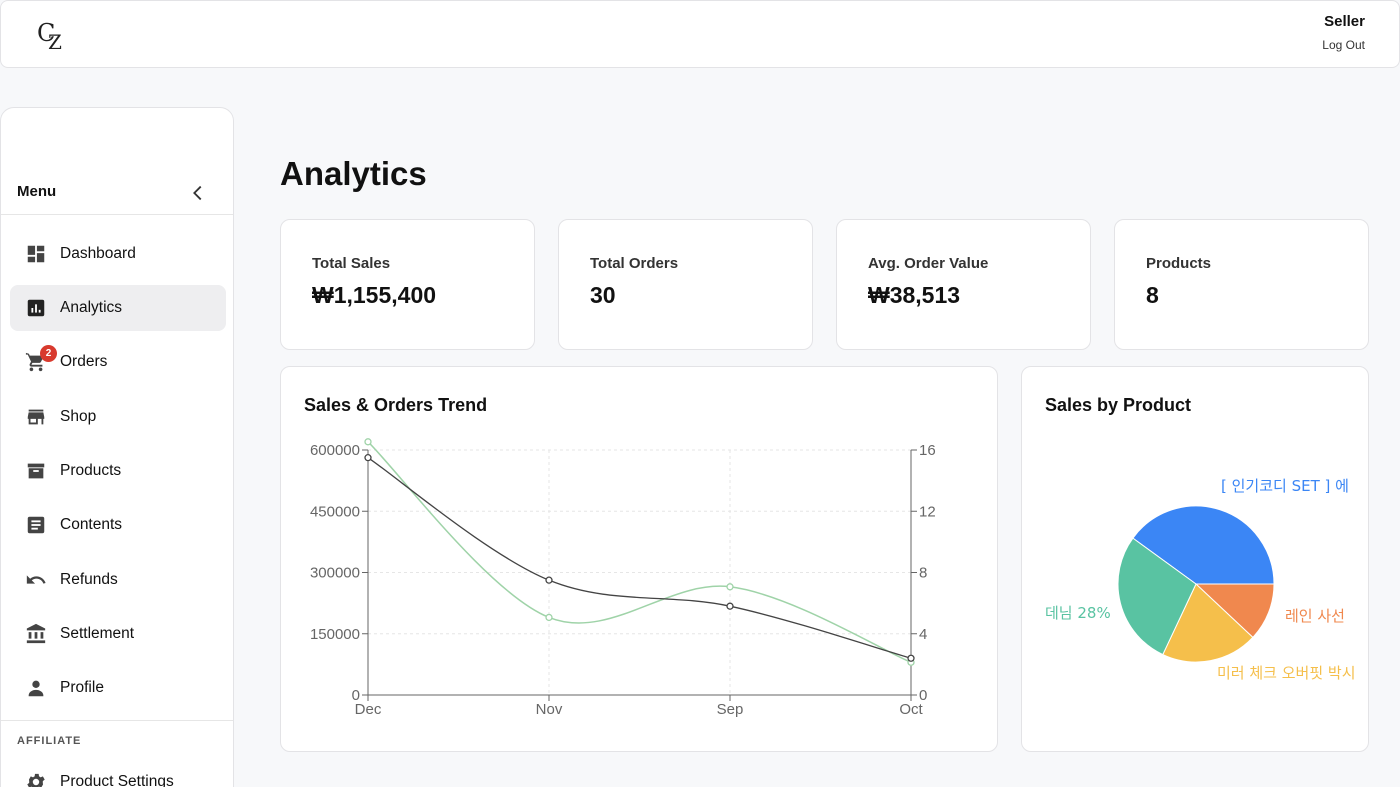 This screenshot has height=787, width=1400. What do you see at coordinates (36, 417) in the screenshot?
I see `store-icon` at bounding box center [36, 417].